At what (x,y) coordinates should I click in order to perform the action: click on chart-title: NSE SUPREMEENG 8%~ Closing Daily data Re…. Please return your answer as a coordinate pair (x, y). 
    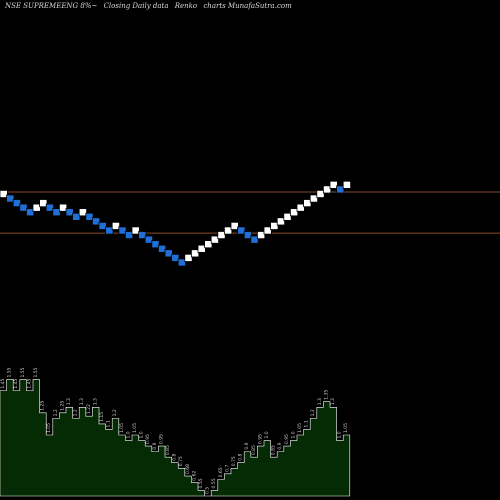
    Looking at the image, I should click on (150, 6).